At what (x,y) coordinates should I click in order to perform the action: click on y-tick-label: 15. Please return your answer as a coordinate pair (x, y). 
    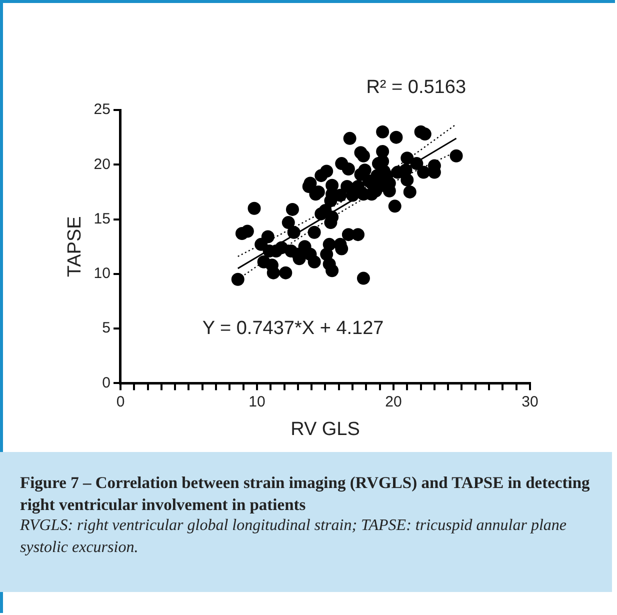
    Looking at the image, I should click on (102, 219).